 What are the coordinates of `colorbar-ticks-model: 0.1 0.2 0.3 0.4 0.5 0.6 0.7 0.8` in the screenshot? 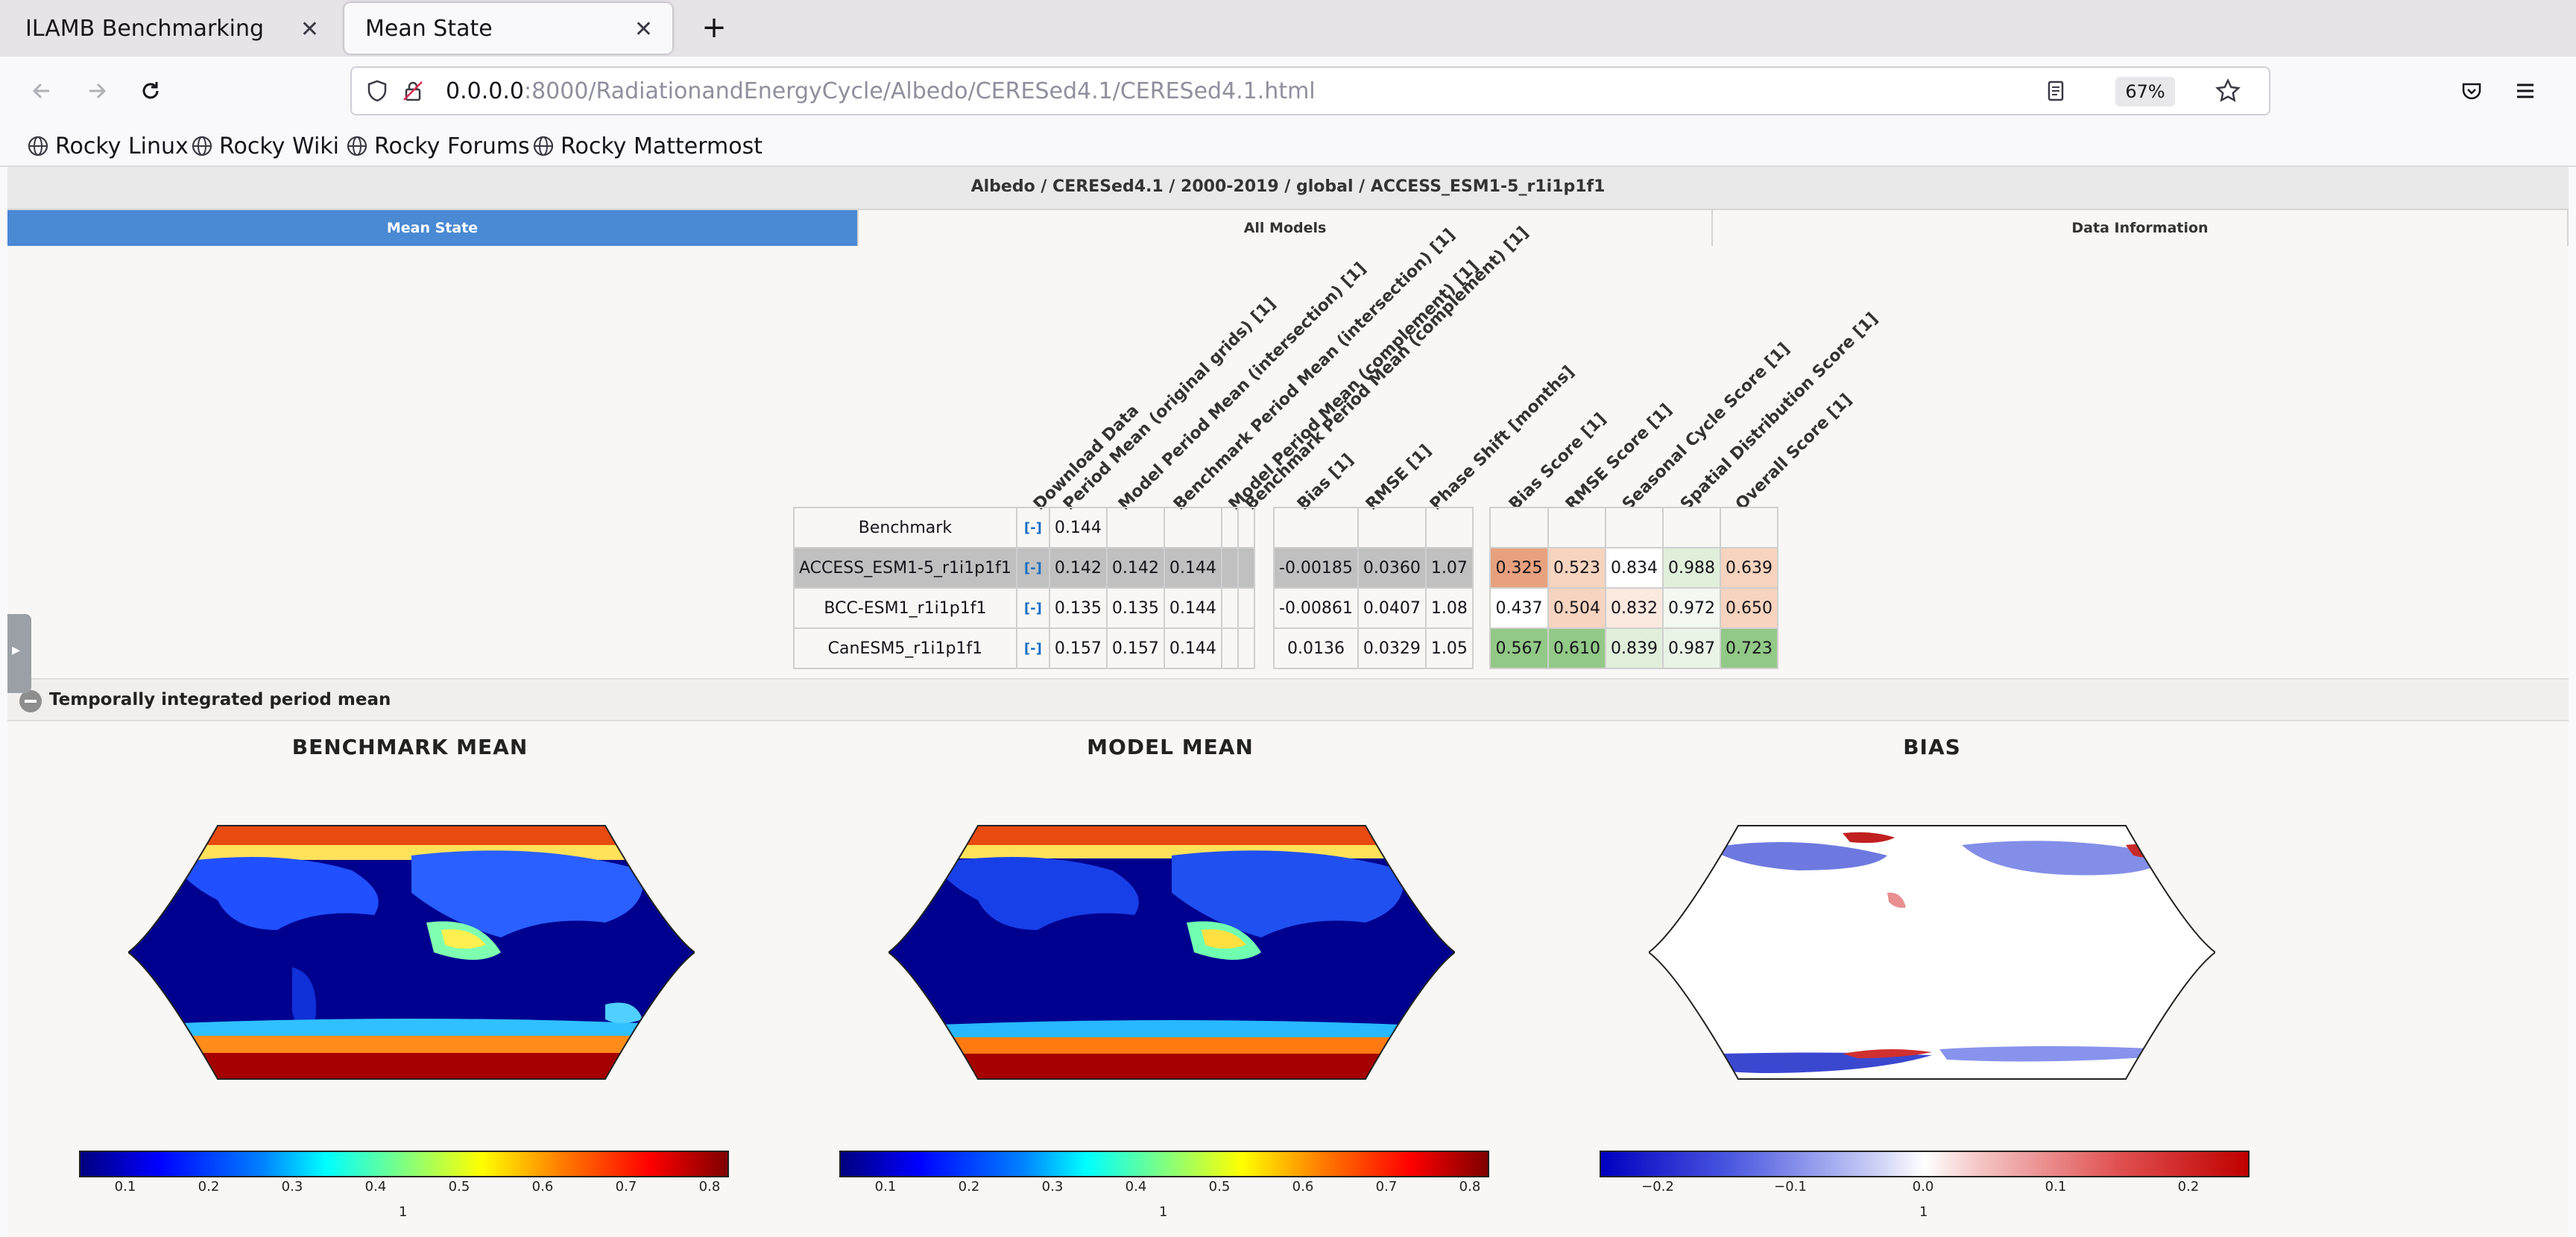 It's located at (1164, 1192).